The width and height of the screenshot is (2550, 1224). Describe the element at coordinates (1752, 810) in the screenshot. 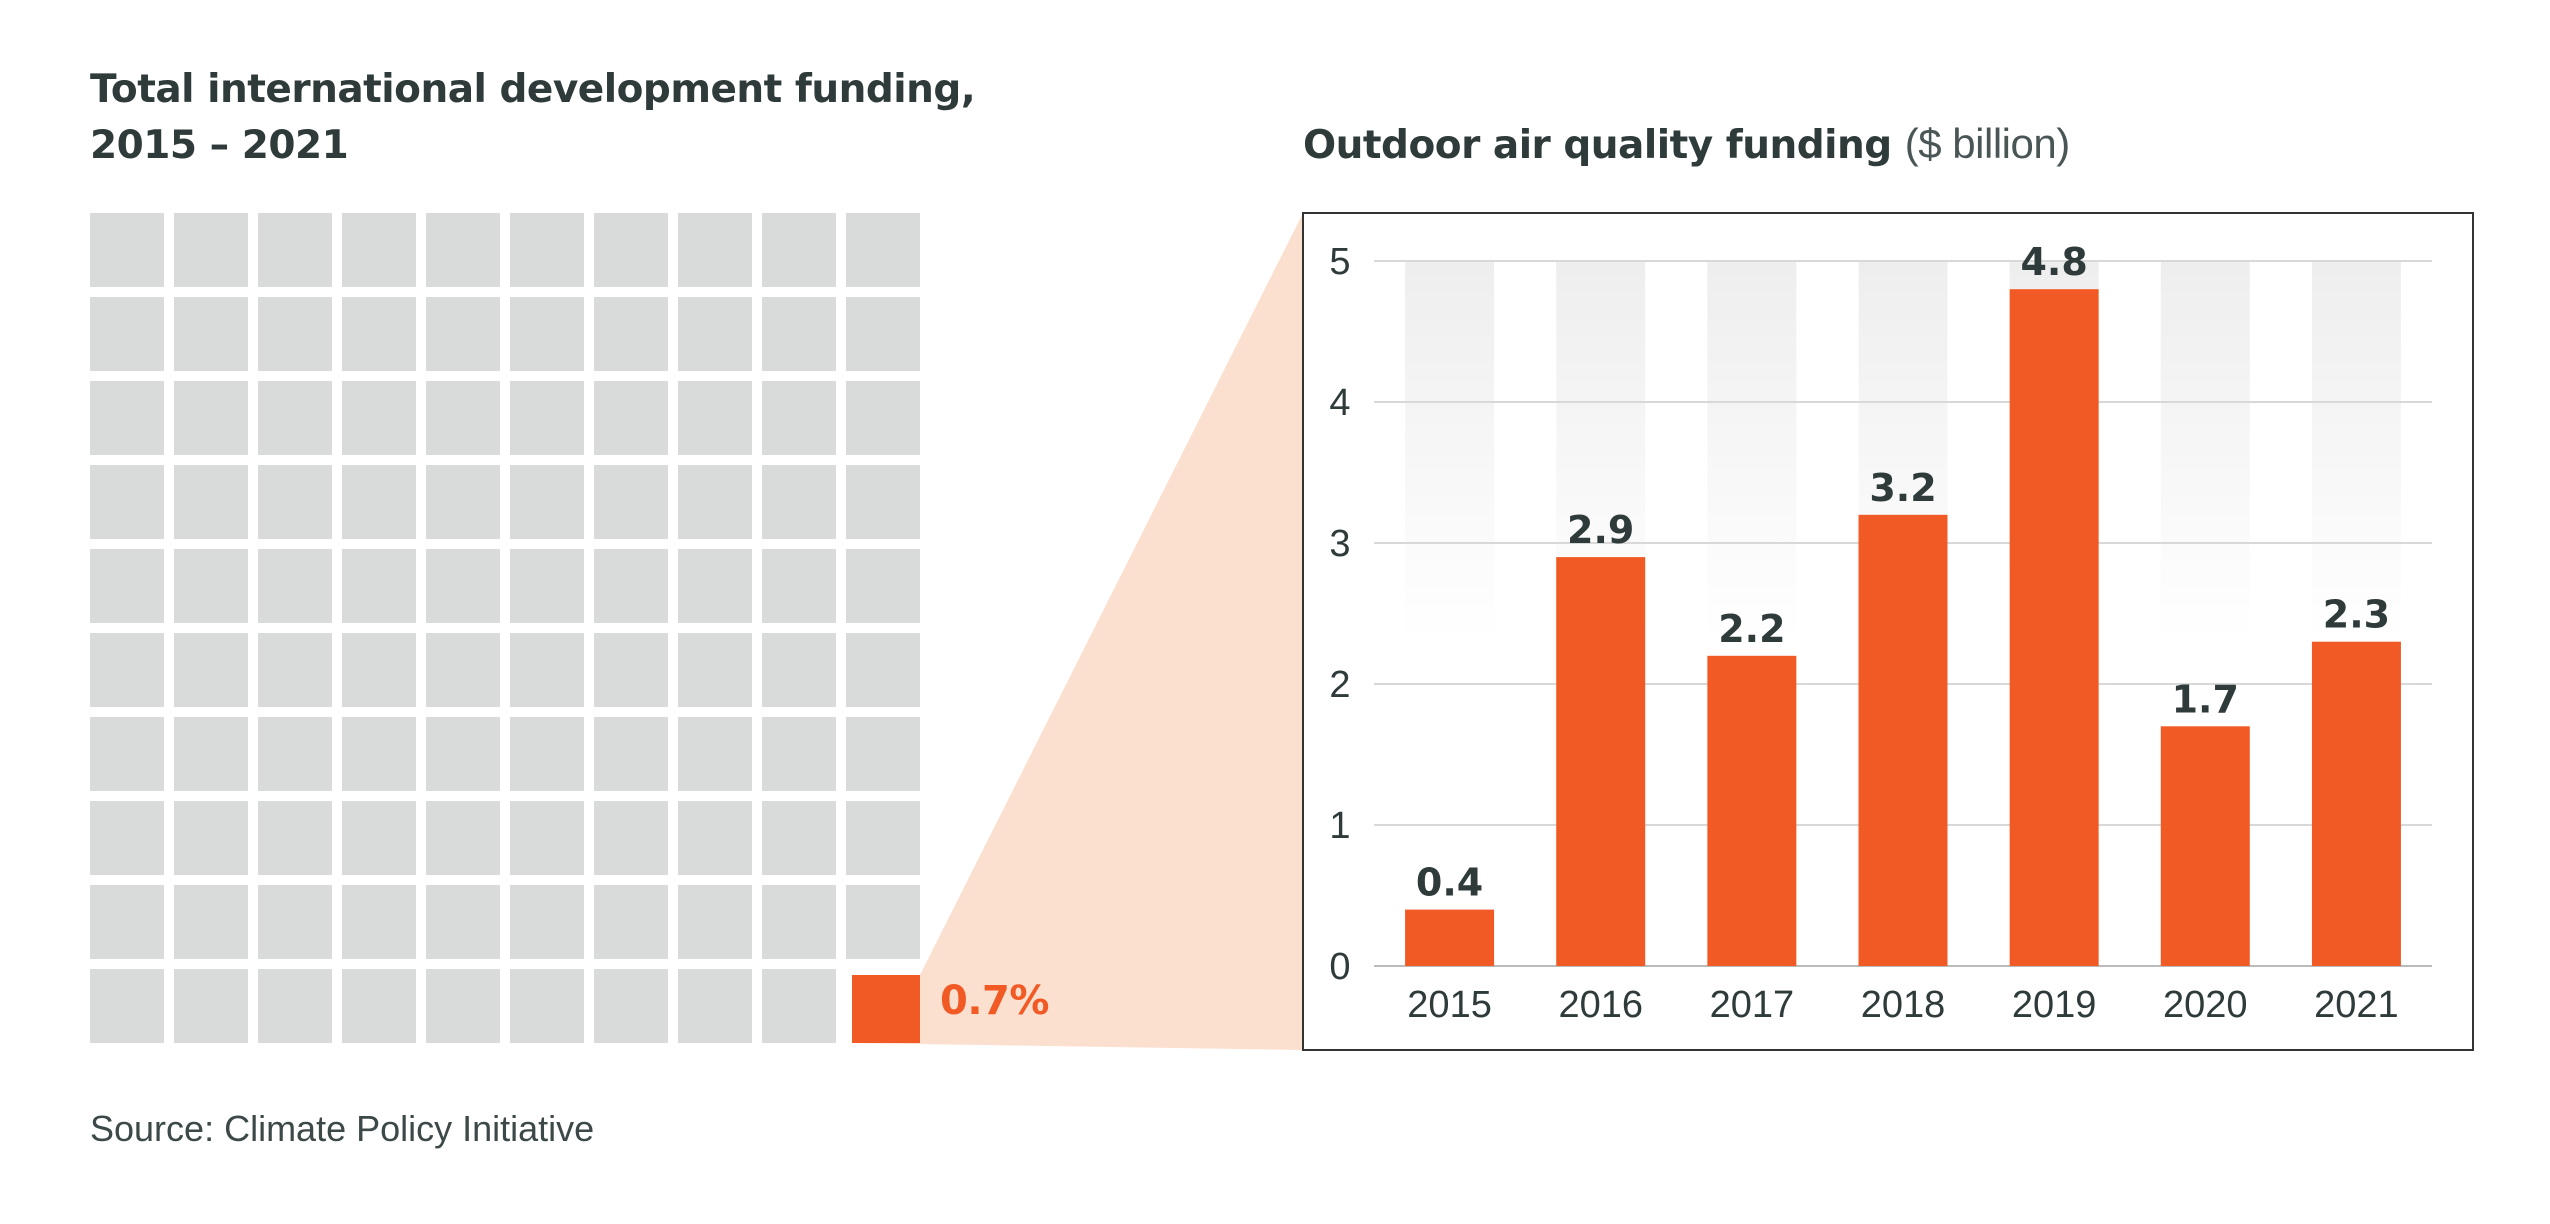

I see `bar-2017` at that location.